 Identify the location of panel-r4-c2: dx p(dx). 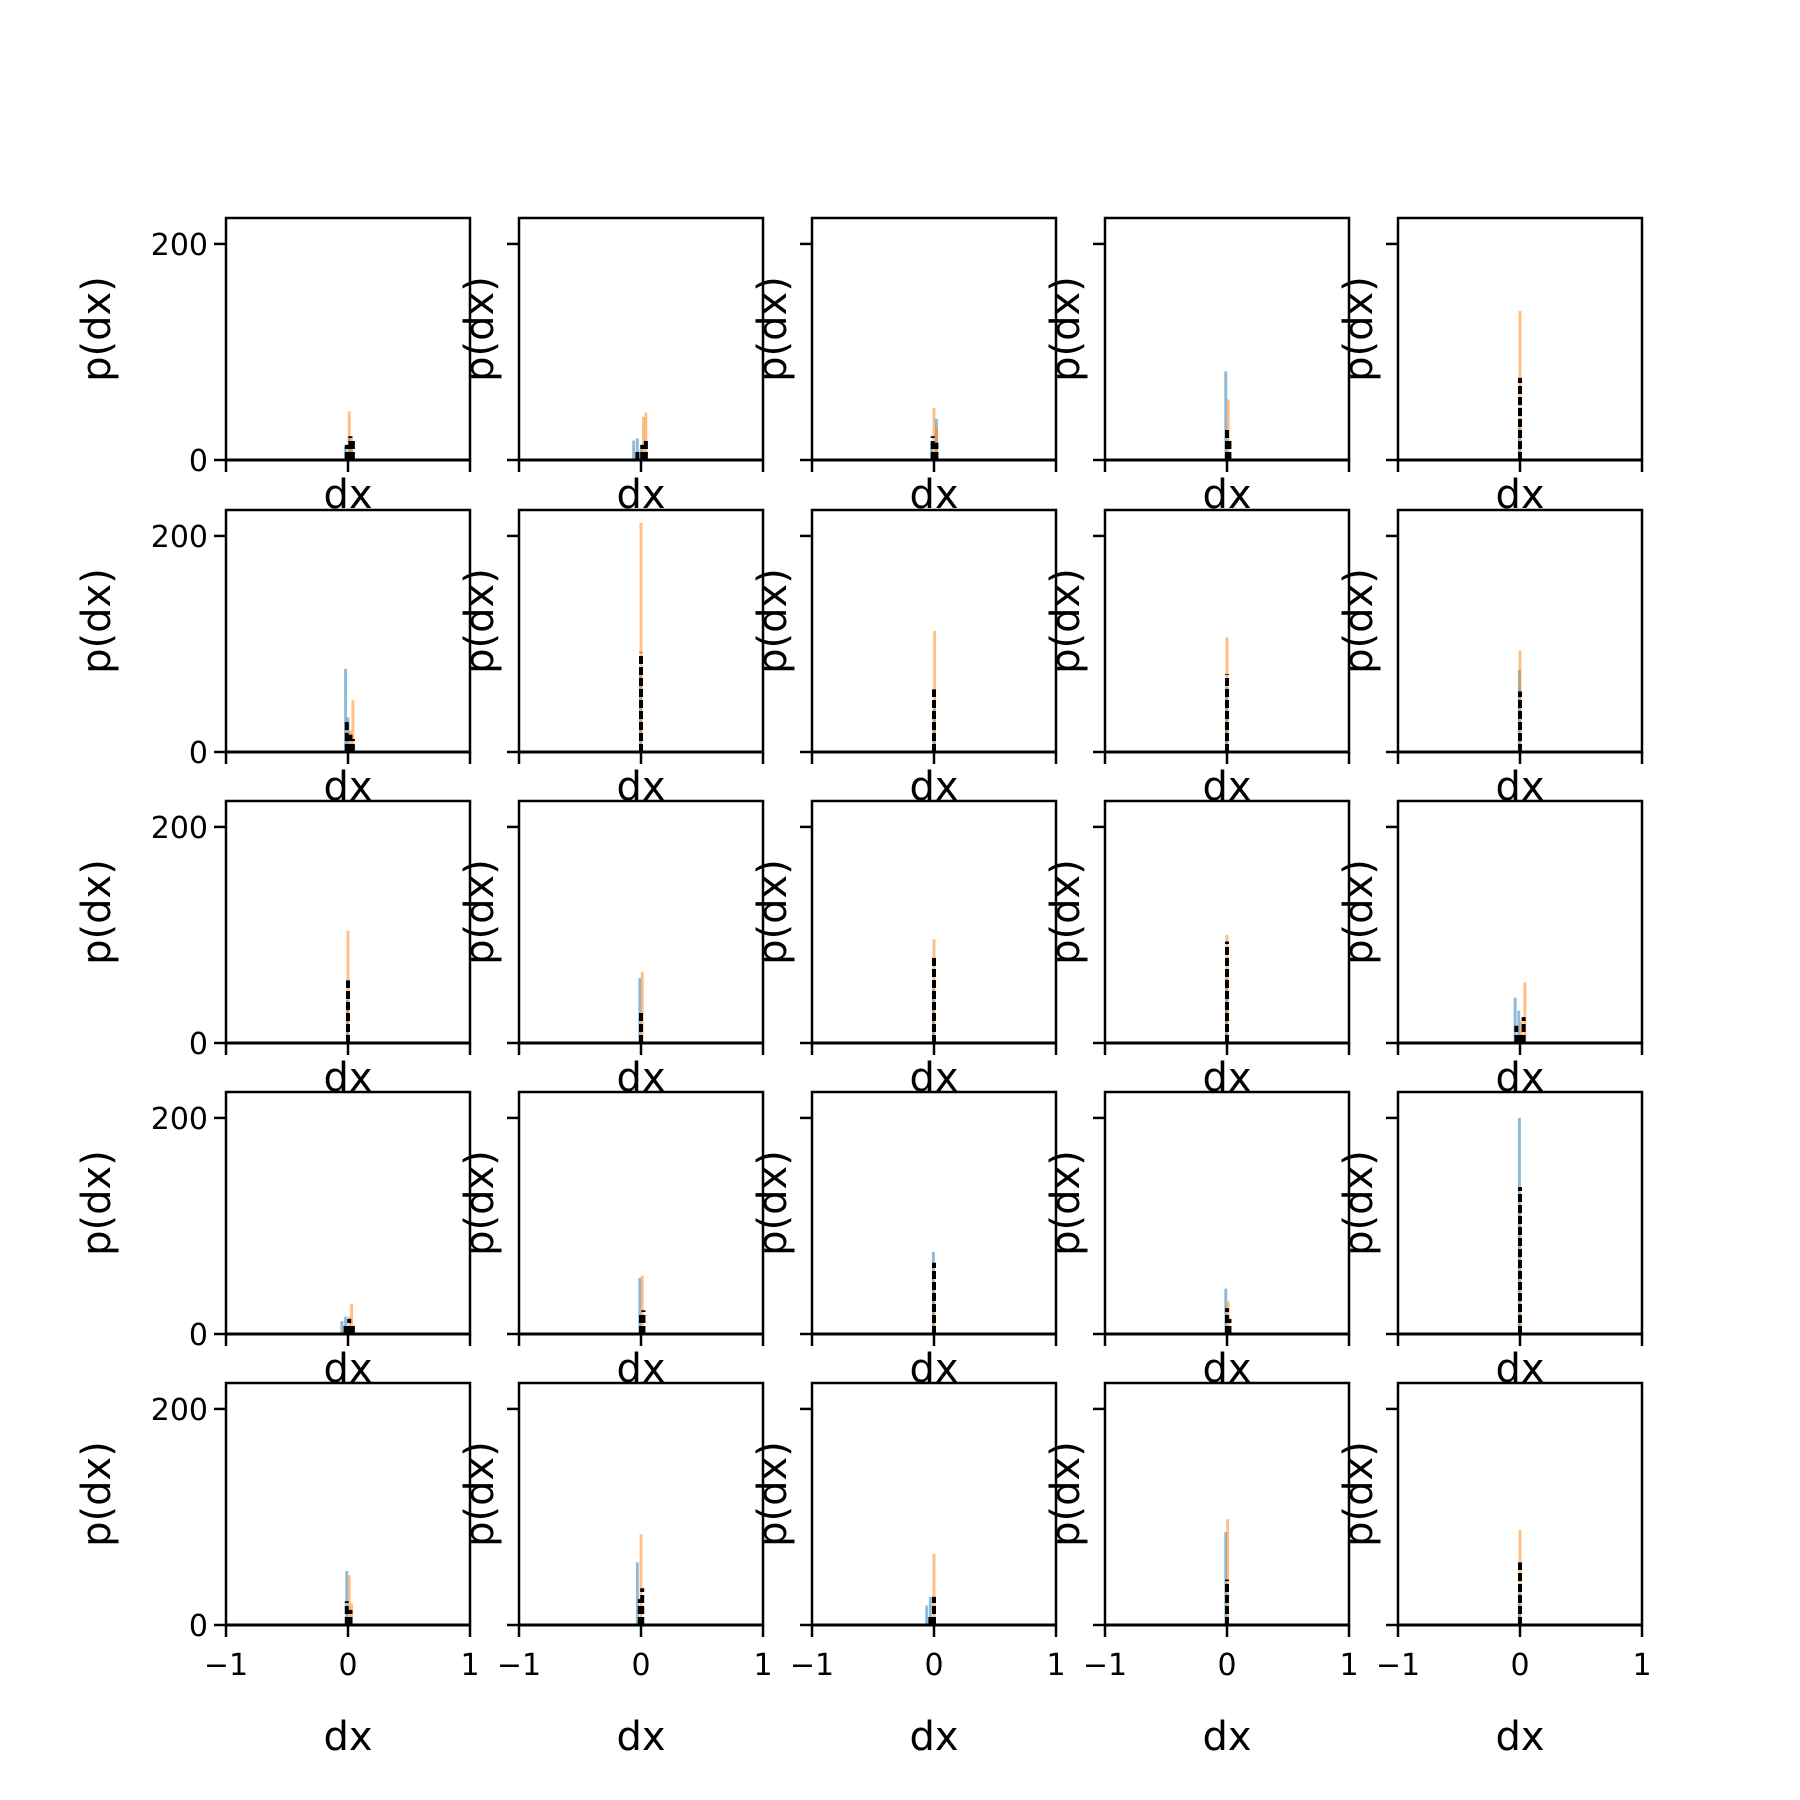
(611, 1241).